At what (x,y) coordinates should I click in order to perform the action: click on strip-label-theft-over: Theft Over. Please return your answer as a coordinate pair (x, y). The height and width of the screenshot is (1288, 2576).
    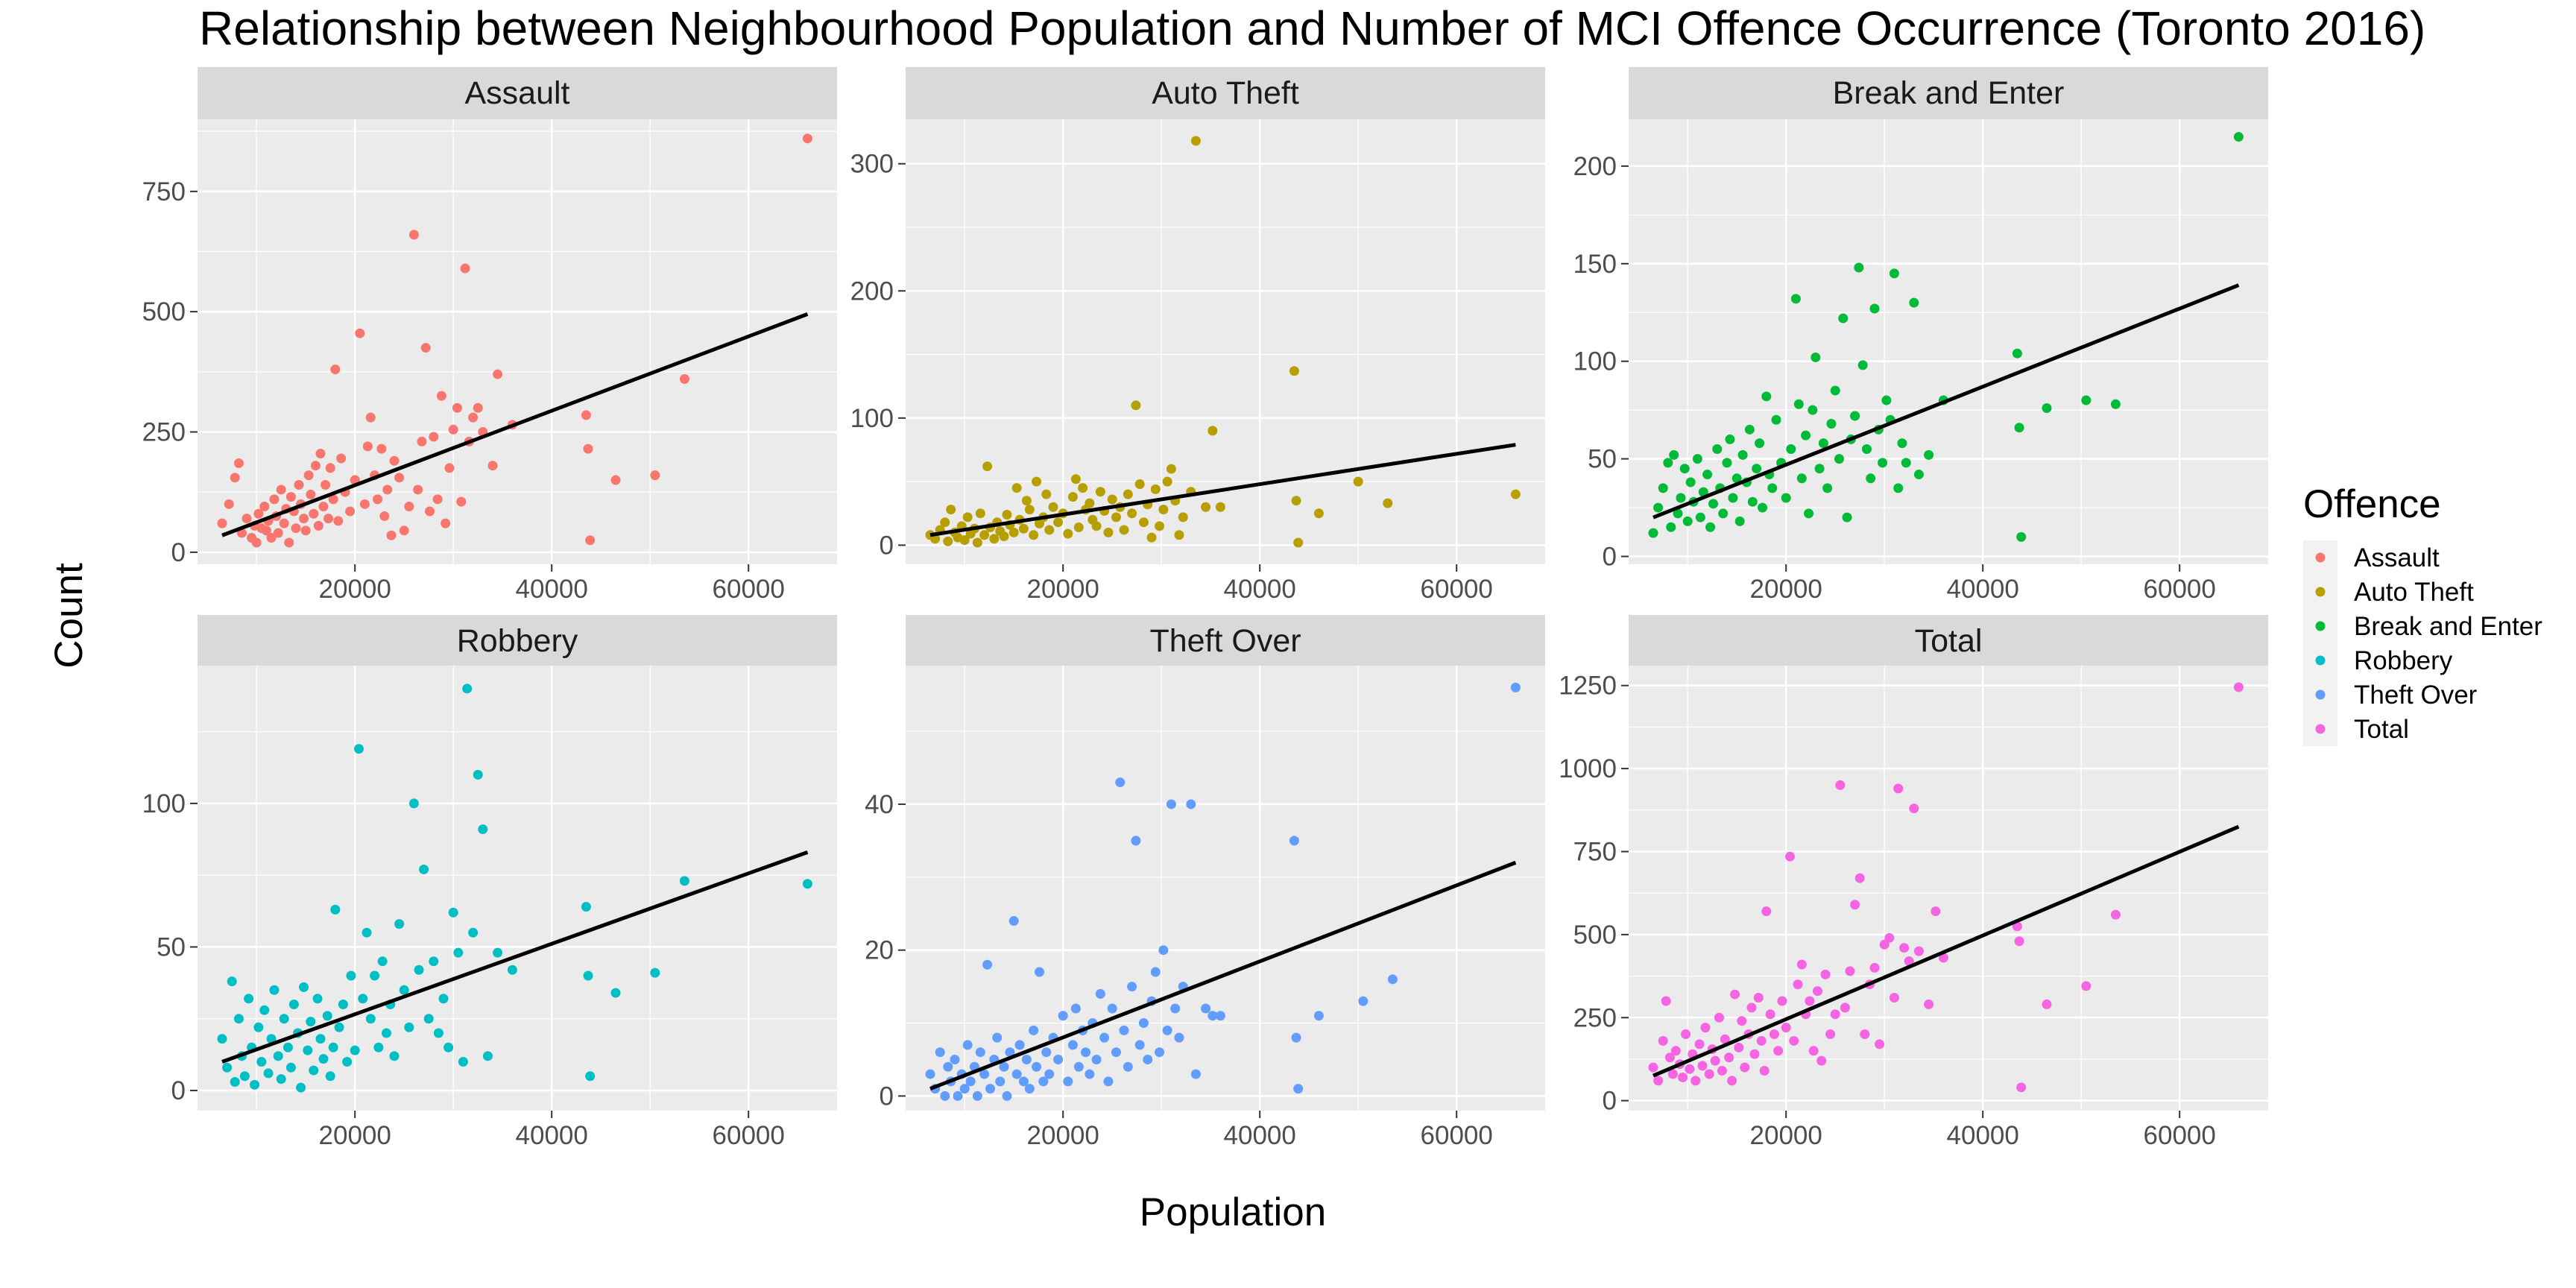
    Looking at the image, I should click on (1225, 641).